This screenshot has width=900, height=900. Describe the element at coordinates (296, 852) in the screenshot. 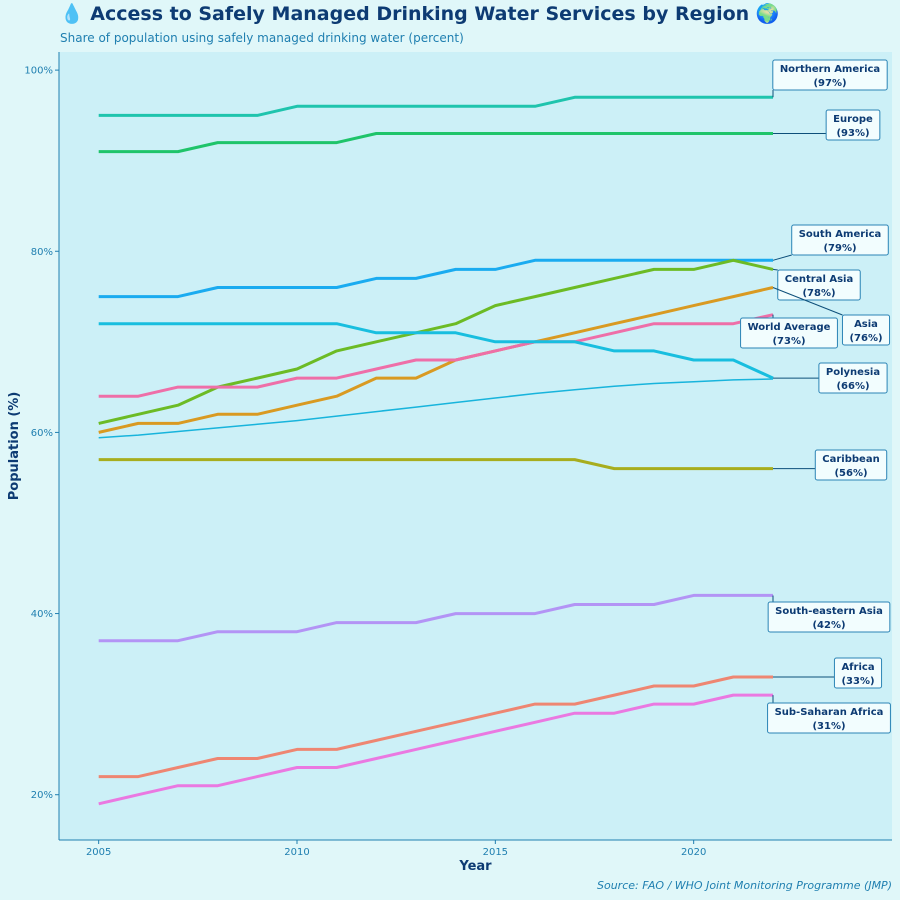

I see `x-tick-label: 2010` at that location.